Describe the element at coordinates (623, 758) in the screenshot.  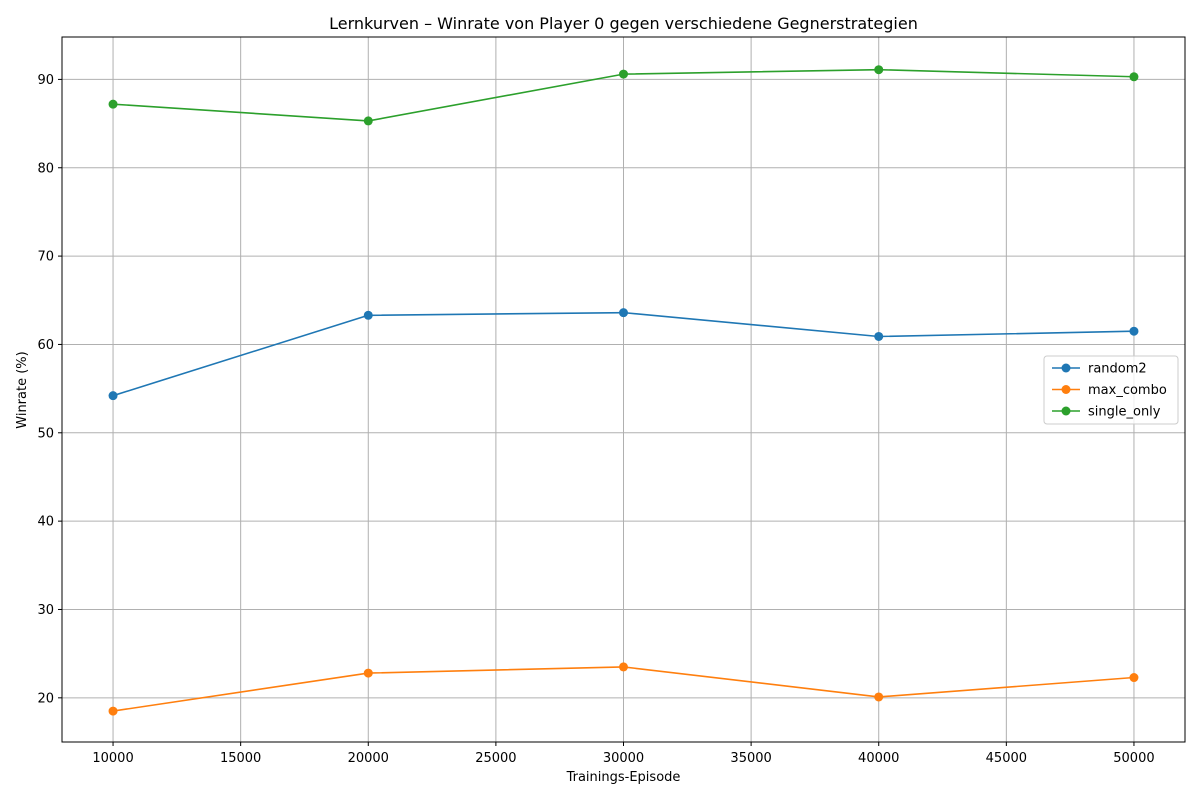
I see `x-tick-label: 30000` at that location.